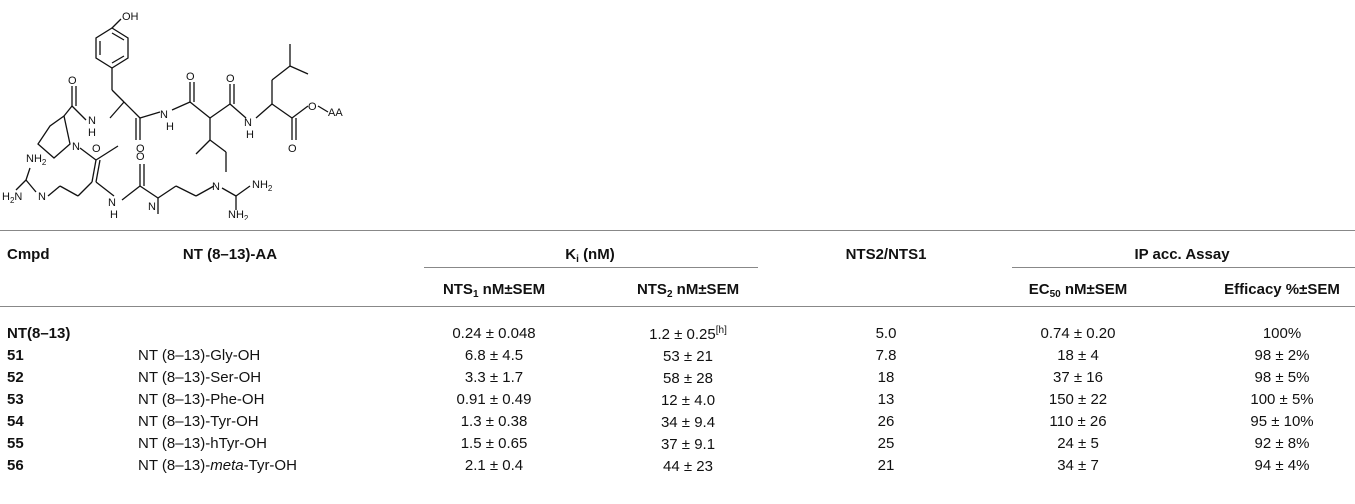 This screenshot has height=504, width=1355. What do you see at coordinates (886, 333) in the screenshot?
I see `cell-ratio: 5.0` at bounding box center [886, 333].